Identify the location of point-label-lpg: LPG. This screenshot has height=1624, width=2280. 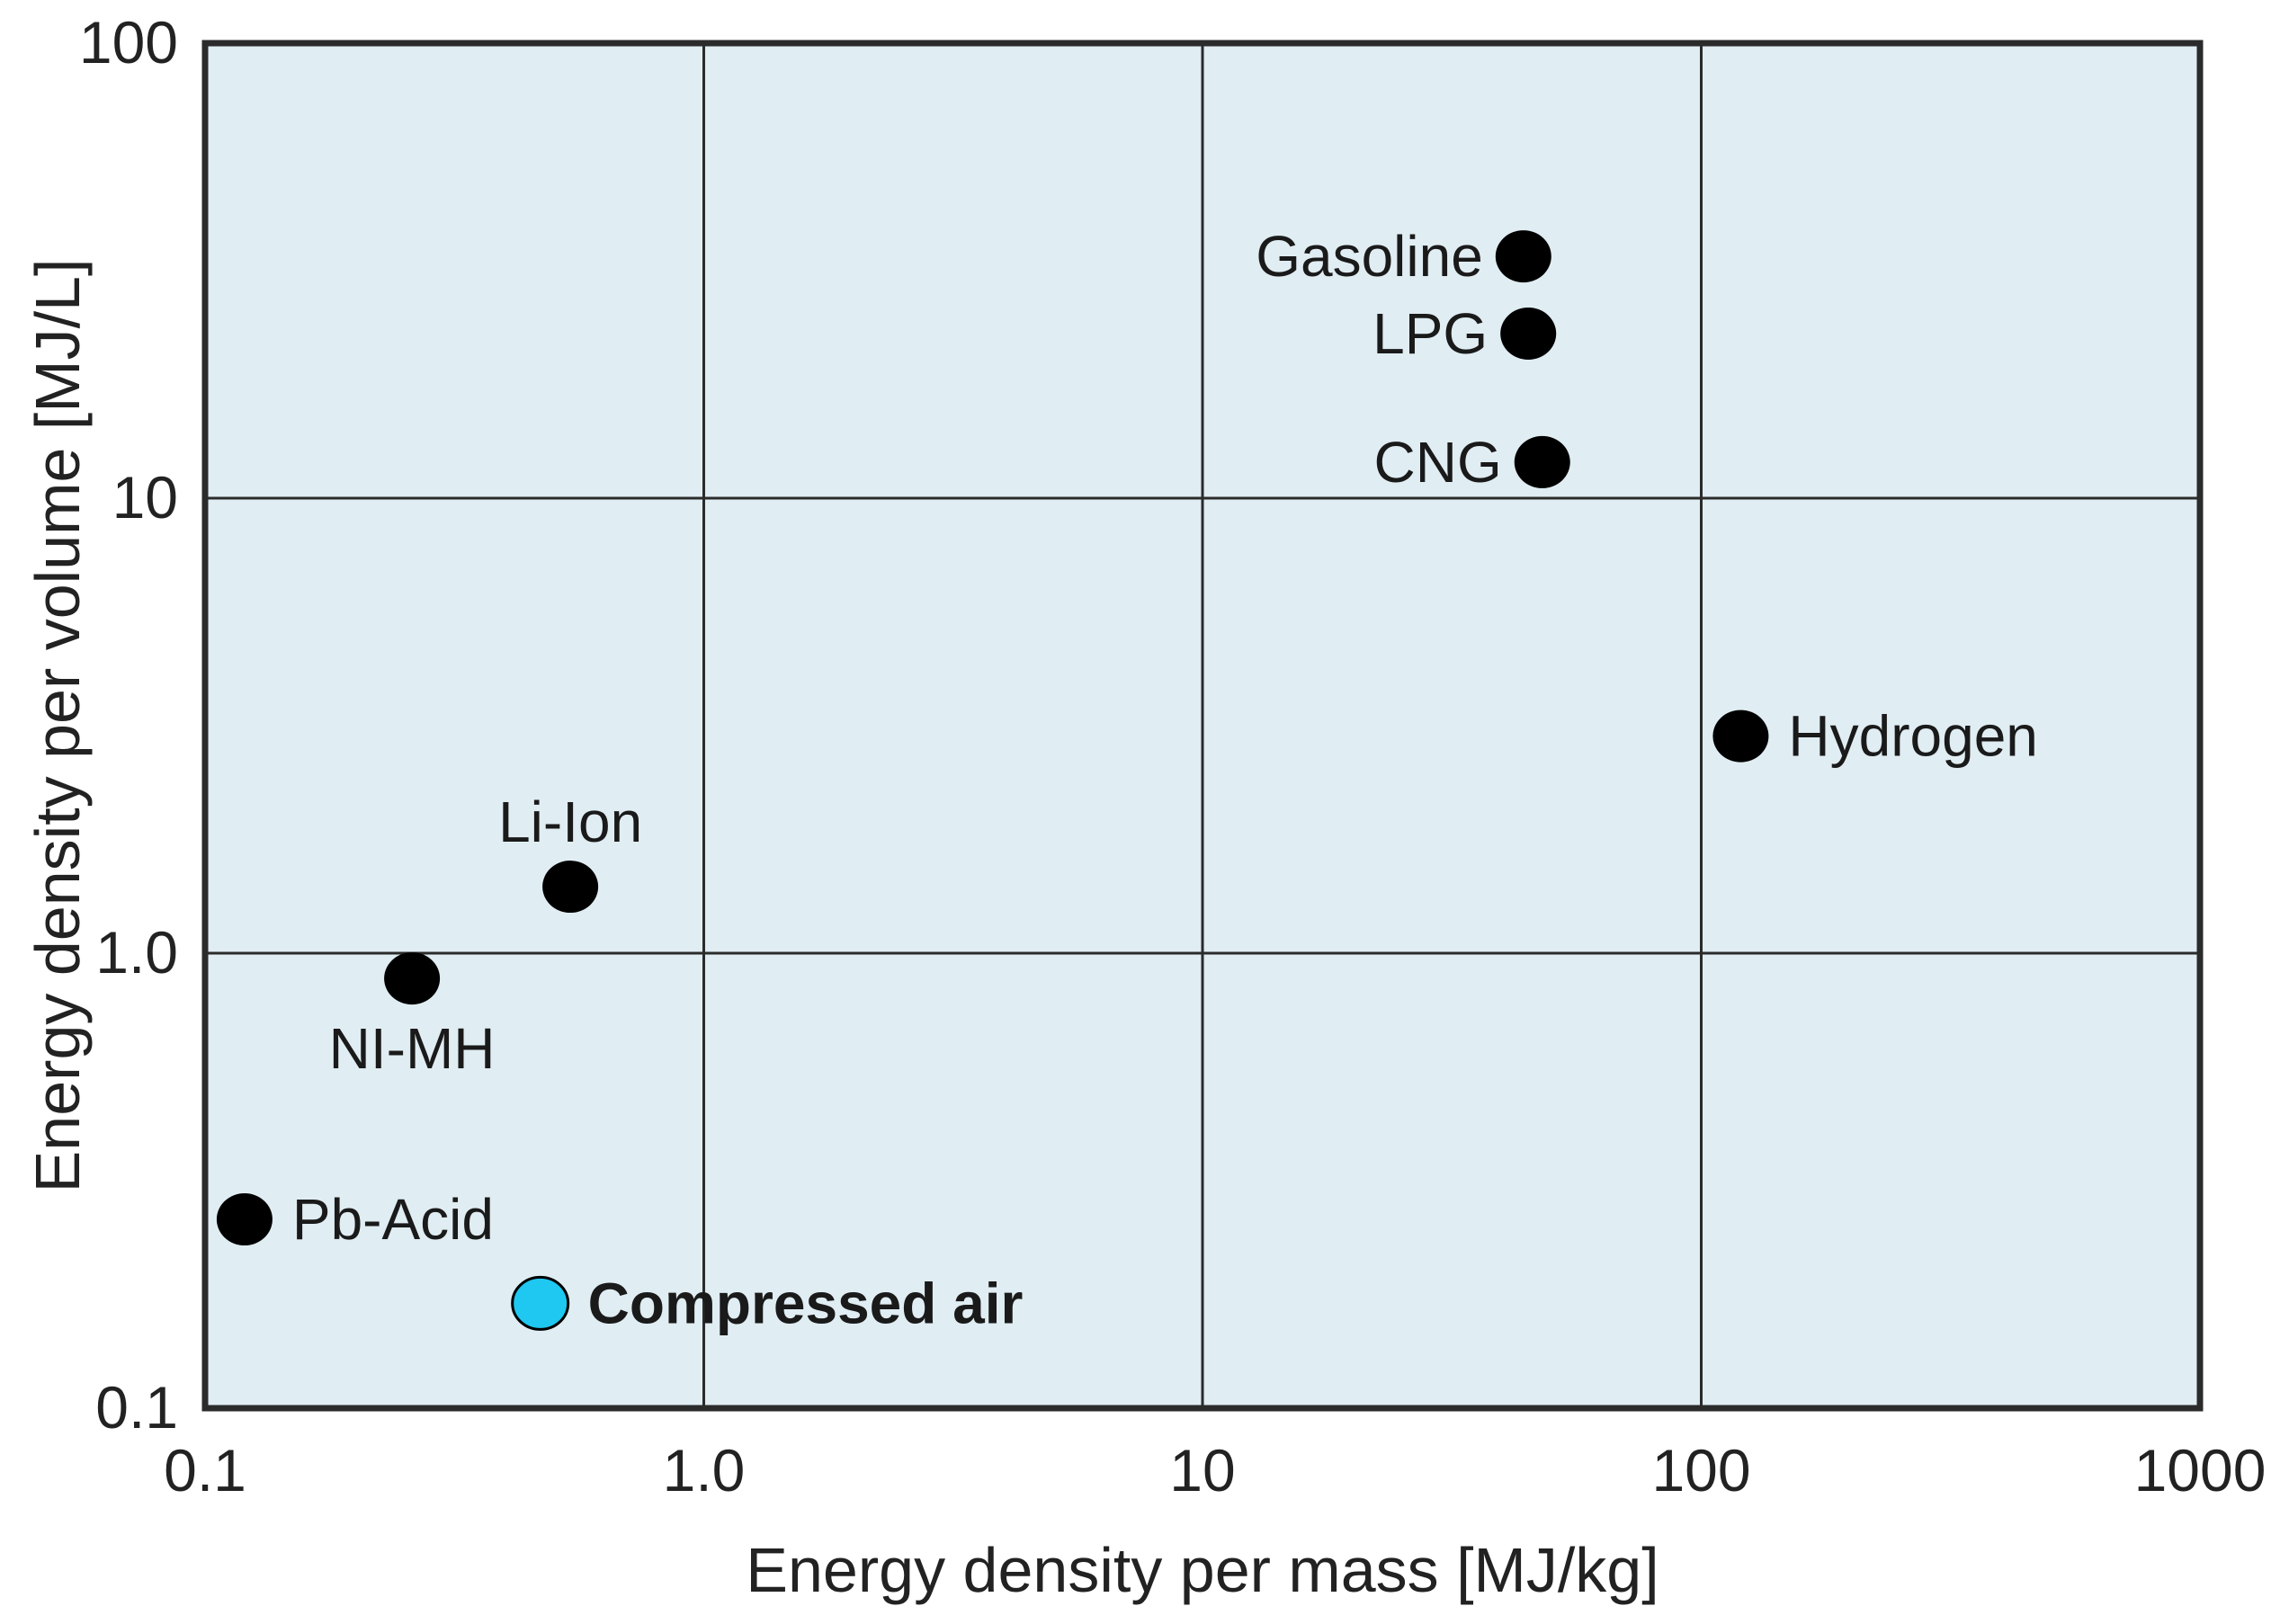
(1430, 333).